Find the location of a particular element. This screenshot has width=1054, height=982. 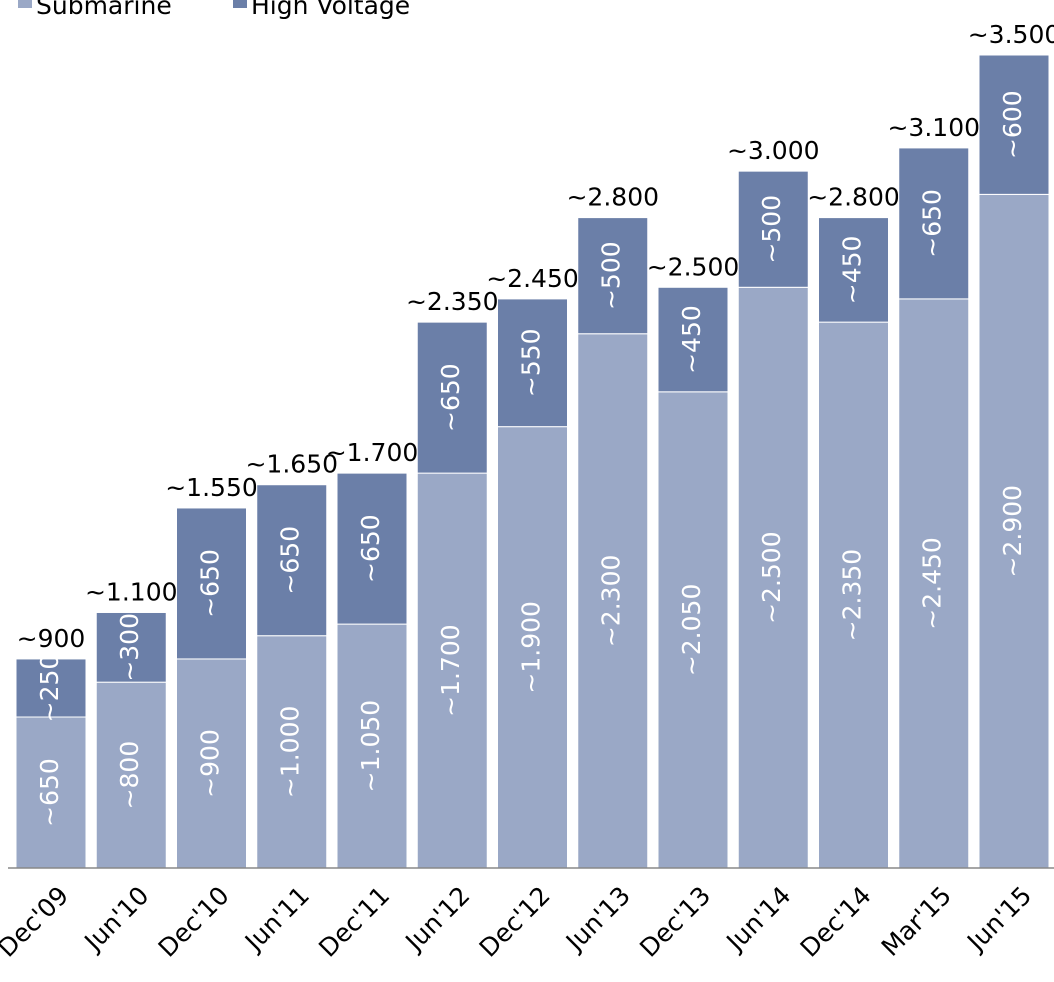

x-tick-label: Dec'11 is located at coordinates (354, 922).